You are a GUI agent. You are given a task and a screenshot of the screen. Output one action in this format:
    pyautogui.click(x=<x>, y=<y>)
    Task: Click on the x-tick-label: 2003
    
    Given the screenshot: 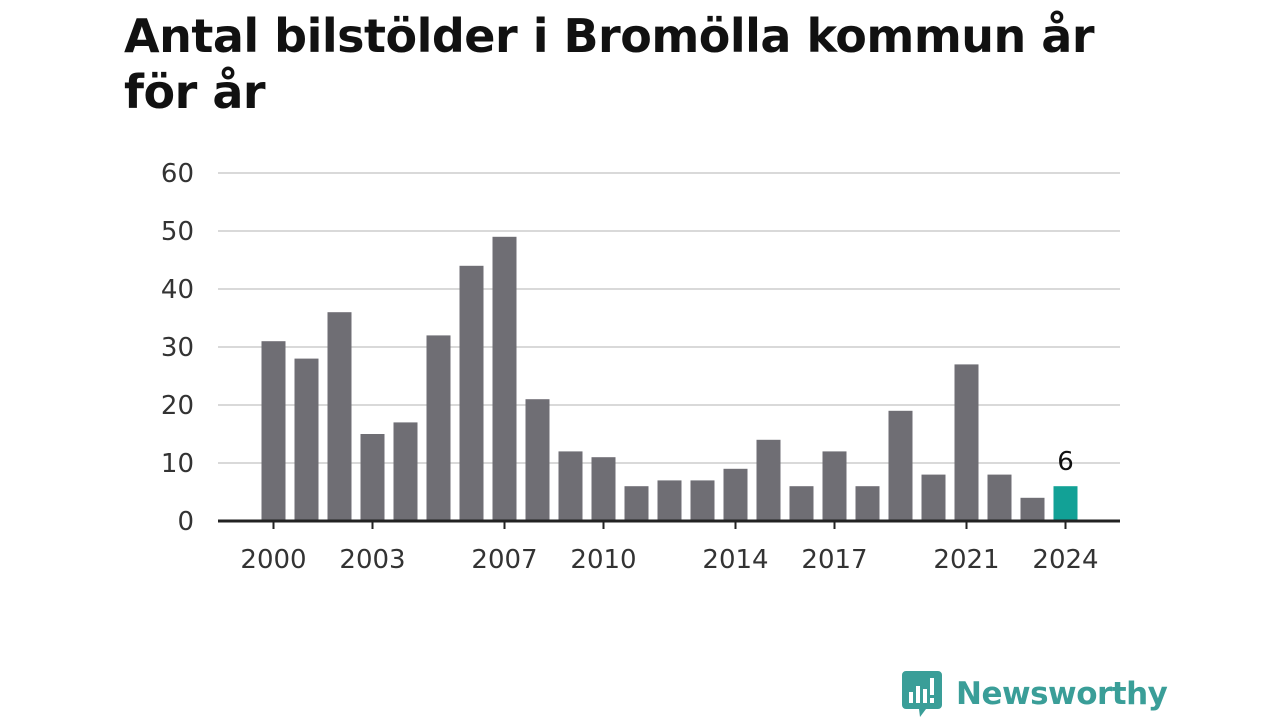 What is the action you would take?
    pyautogui.click(x=372, y=560)
    